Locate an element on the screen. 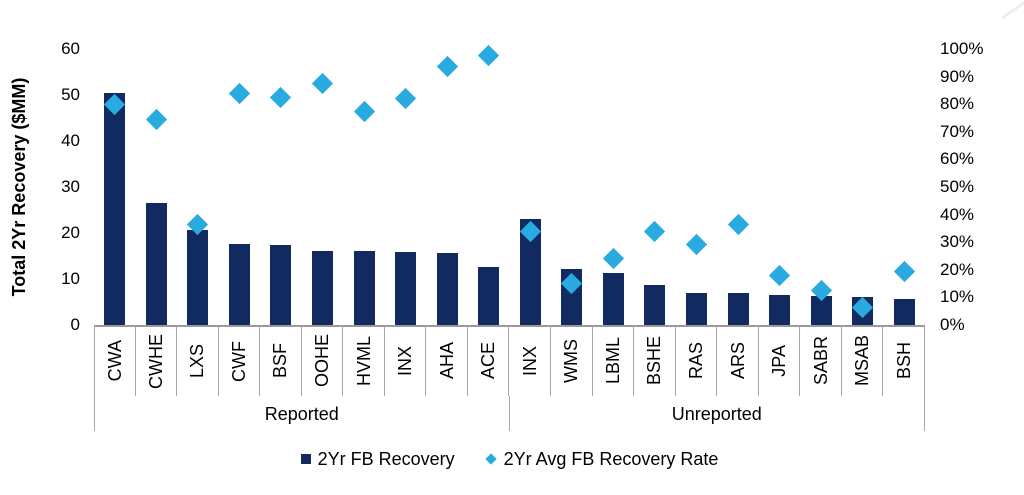 This screenshot has height=495, width=1024. recovery-bar-aha is located at coordinates (447, 288).